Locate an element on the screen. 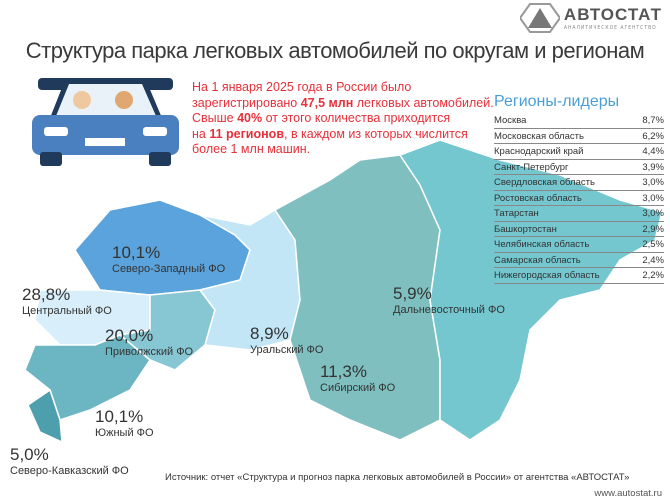 This screenshot has width=670, height=502. logo-icon is located at coordinates (539, 18).